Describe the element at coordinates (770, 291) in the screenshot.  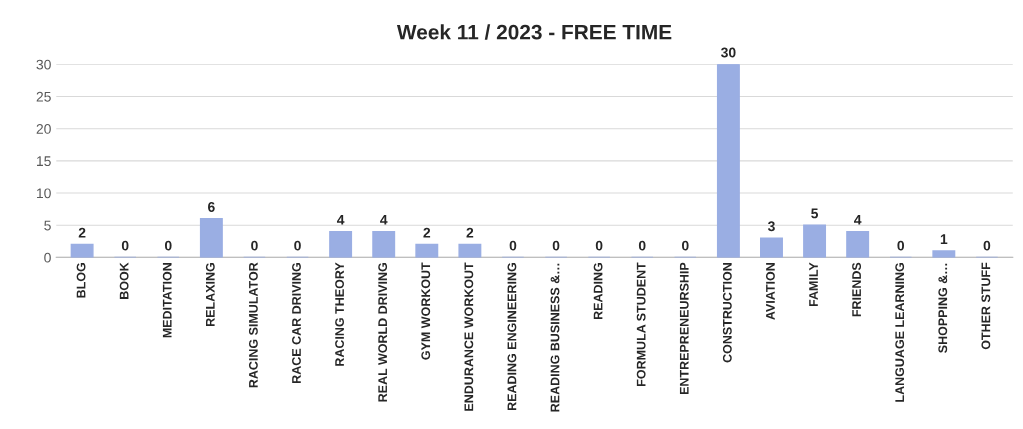
I see `x-tick-label: AVIATION` at that location.